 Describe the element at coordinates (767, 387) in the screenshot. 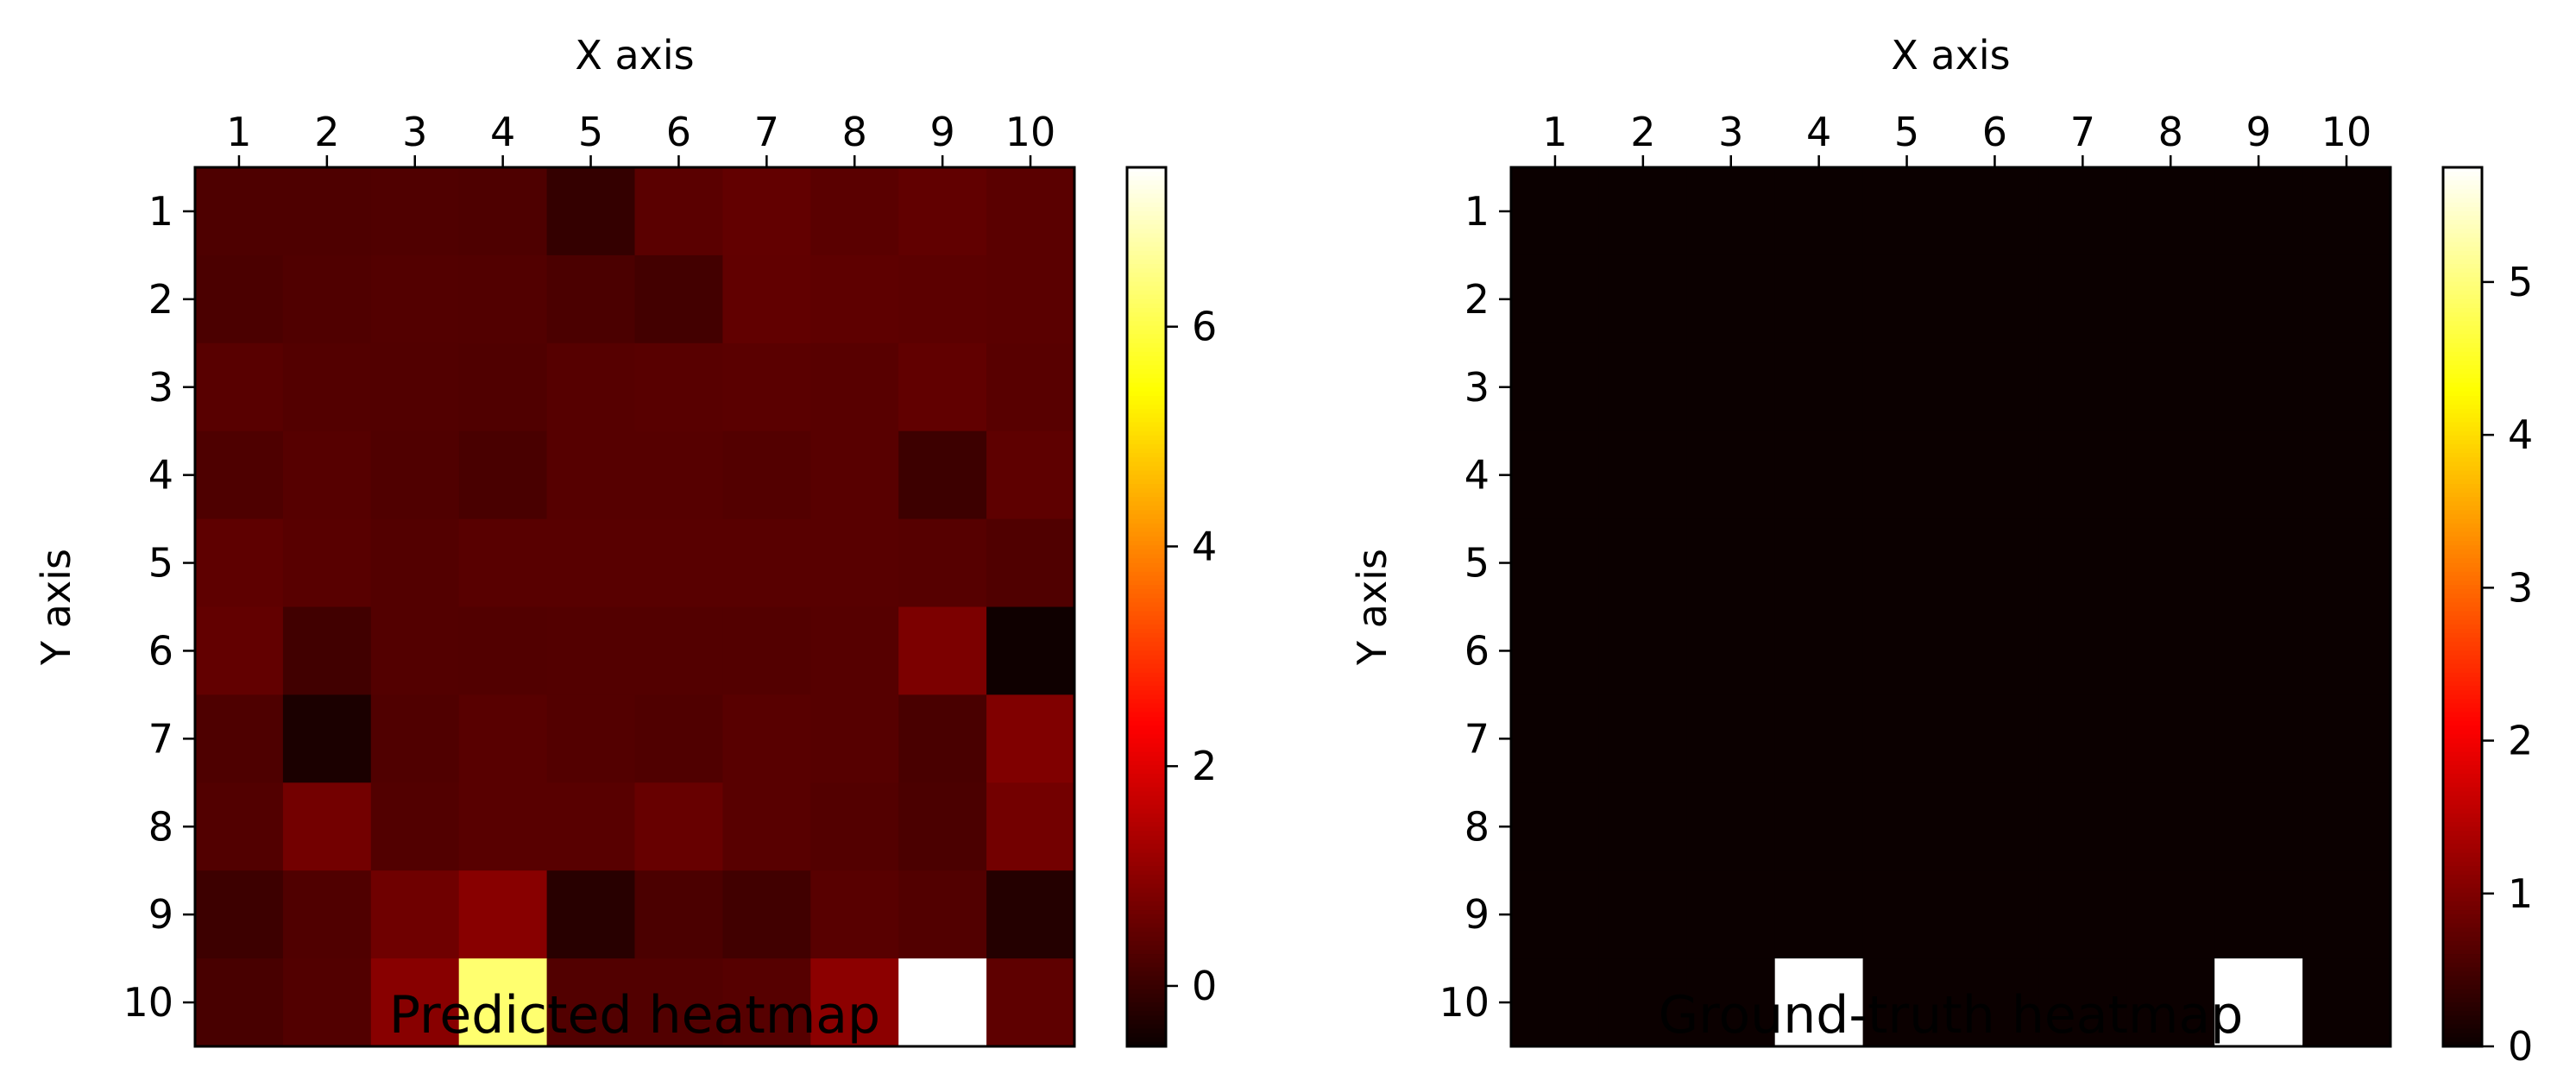

I see `heatmap-cell: 0.4` at that location.